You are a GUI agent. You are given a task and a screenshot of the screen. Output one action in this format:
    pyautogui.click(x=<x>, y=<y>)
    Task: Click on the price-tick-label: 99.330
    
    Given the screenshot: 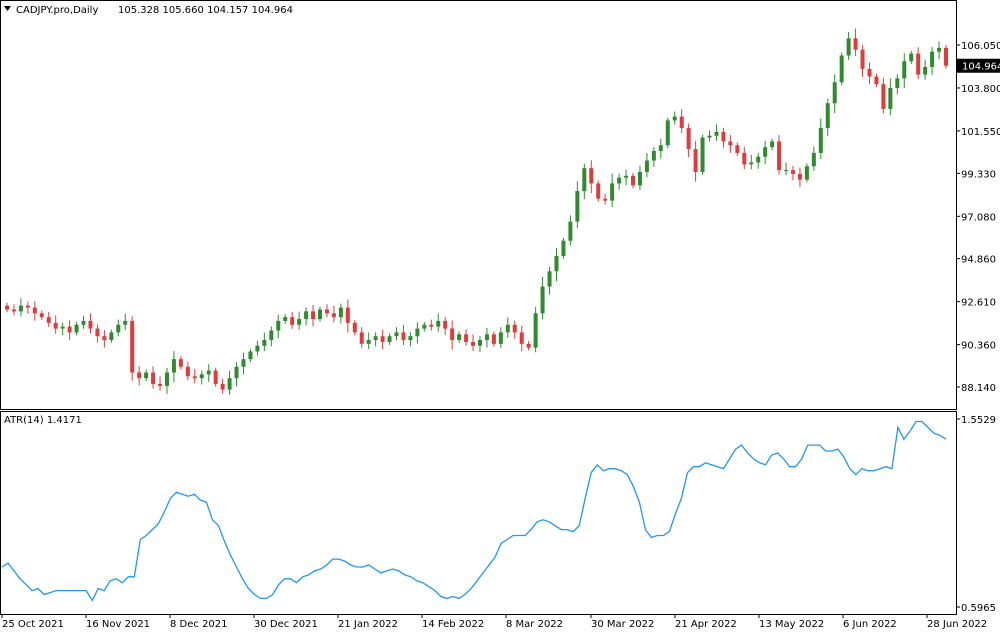 What is the action you would take?
    pyautogui.click(x=978, y=174)
    